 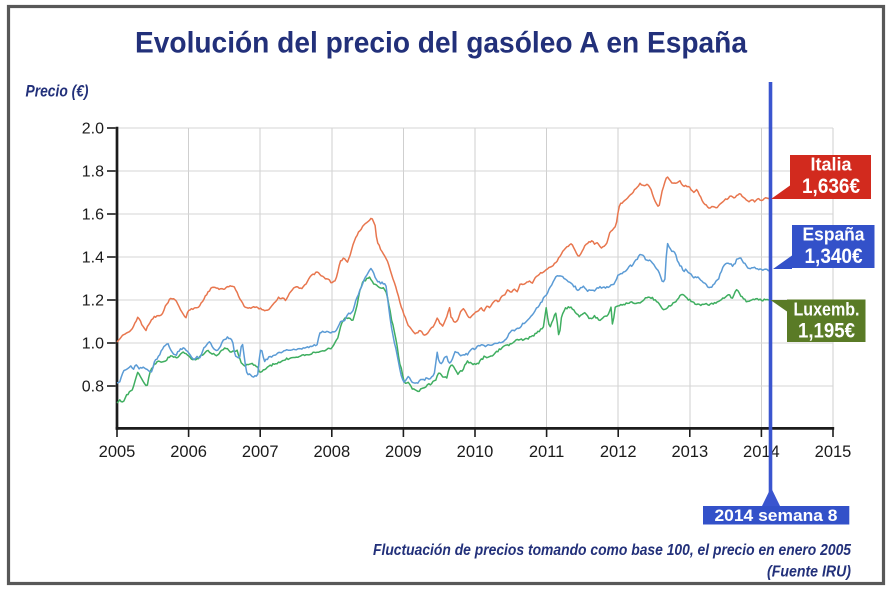 What do you see at coordinates (761, 452) in the screenshot?
I see `svg-text: 2014` at bounding box center [761, 452].